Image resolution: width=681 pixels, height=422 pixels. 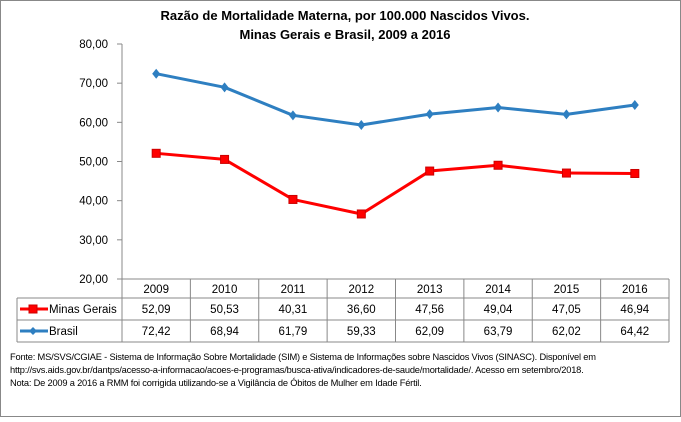 What do you see at coordinates (498, 332) in the screenshot?
I see `data-table-value: 63,79` at bounding box center [498, 332].